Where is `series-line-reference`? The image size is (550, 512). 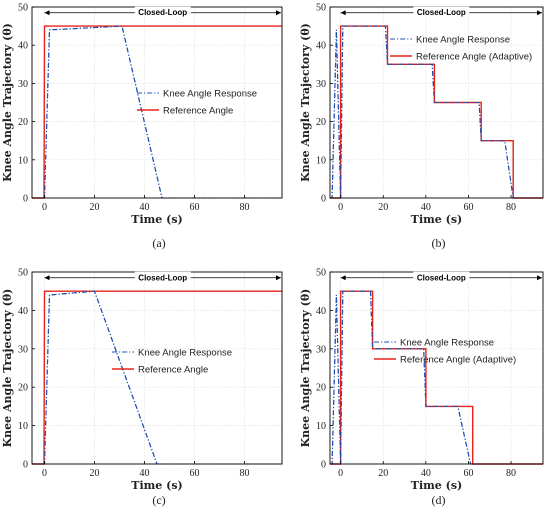 series-line-reference is located at coordinates (436, 112).